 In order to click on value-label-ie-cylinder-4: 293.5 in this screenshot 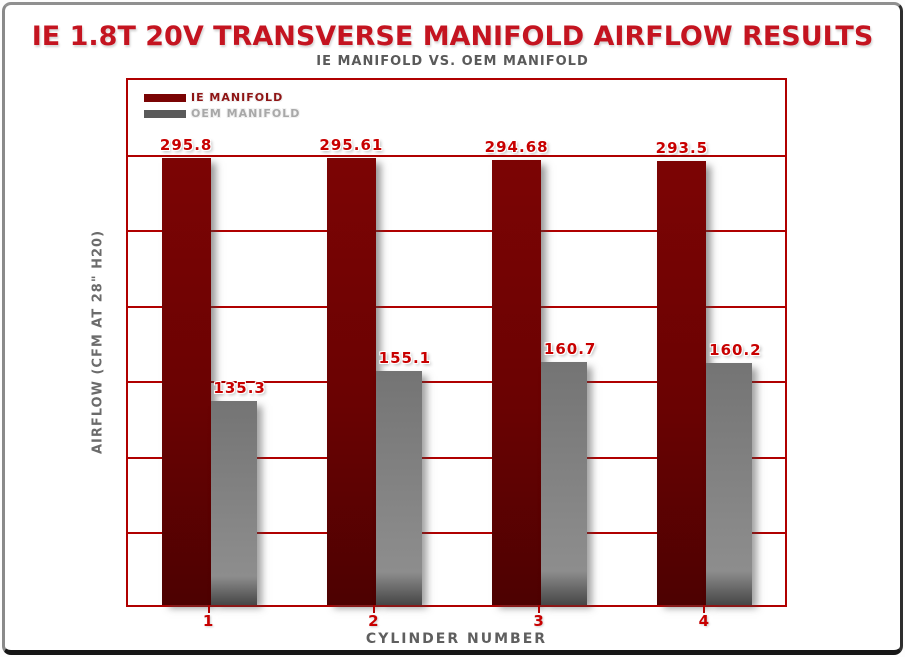, I will do `click(682, 148)`.